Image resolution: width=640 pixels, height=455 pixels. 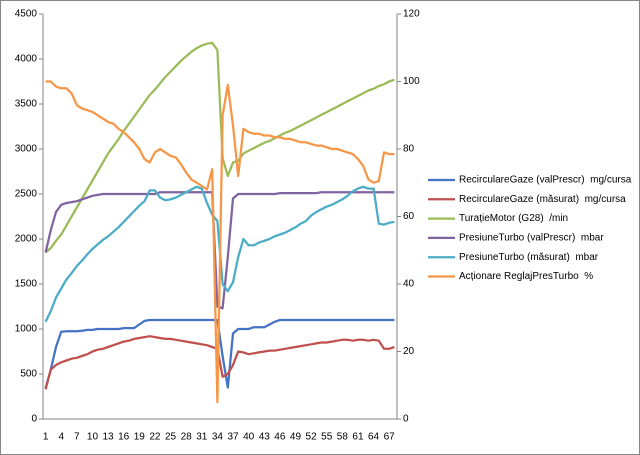 What do you see at coordinates (409, 351) in the screenshot?
I see `y2-tick-label: 20` at bounding box center [409, 351].